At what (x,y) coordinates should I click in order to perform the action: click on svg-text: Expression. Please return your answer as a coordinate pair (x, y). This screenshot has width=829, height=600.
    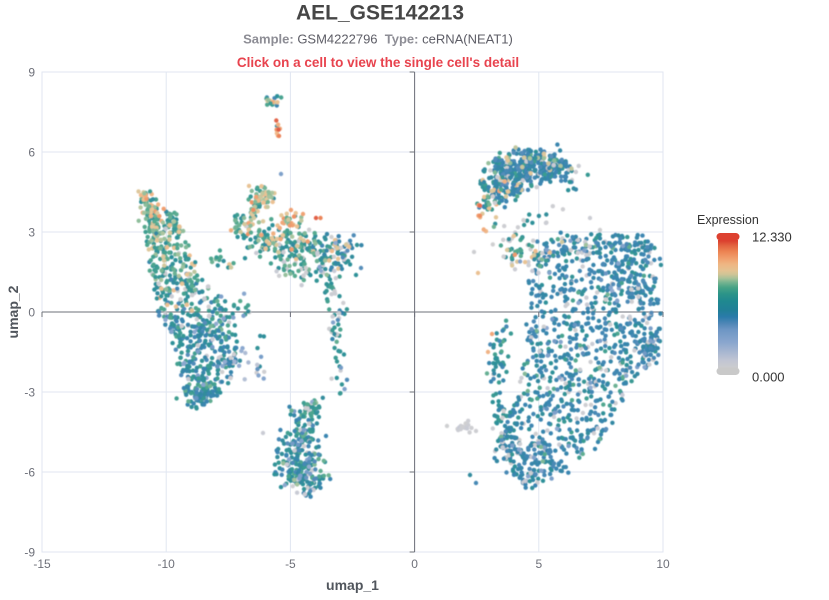
    Looking at the image, I should click on (728, 220).